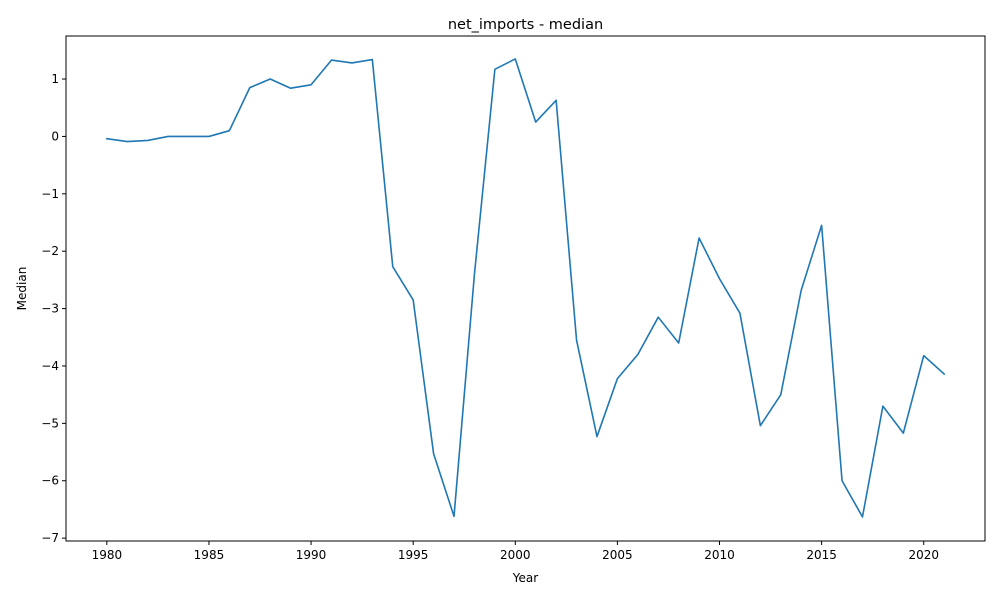  I want to click on y-tick-label: −1, so click(50, 194).